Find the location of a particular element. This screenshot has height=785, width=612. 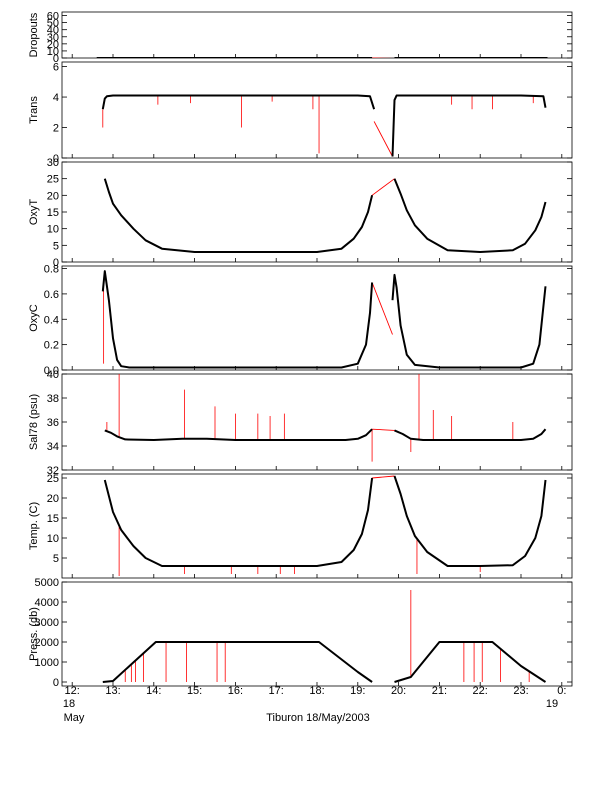

x-tick-label: 16: is located at coordinates (235, 691).